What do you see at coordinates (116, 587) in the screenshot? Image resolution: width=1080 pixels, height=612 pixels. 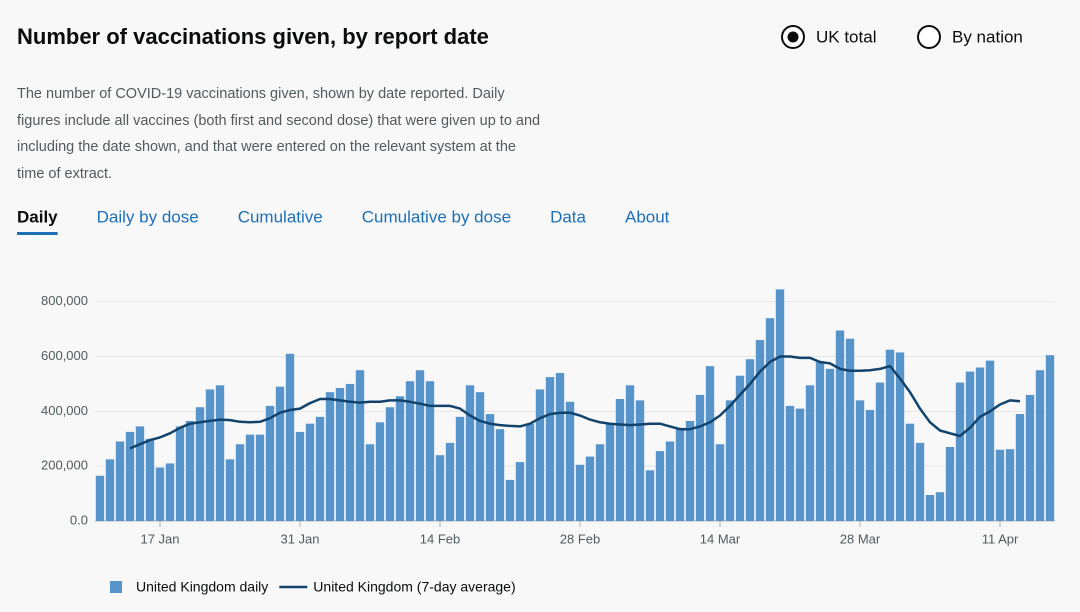 I see `legend-swatch` at bounding box center [116, 587].